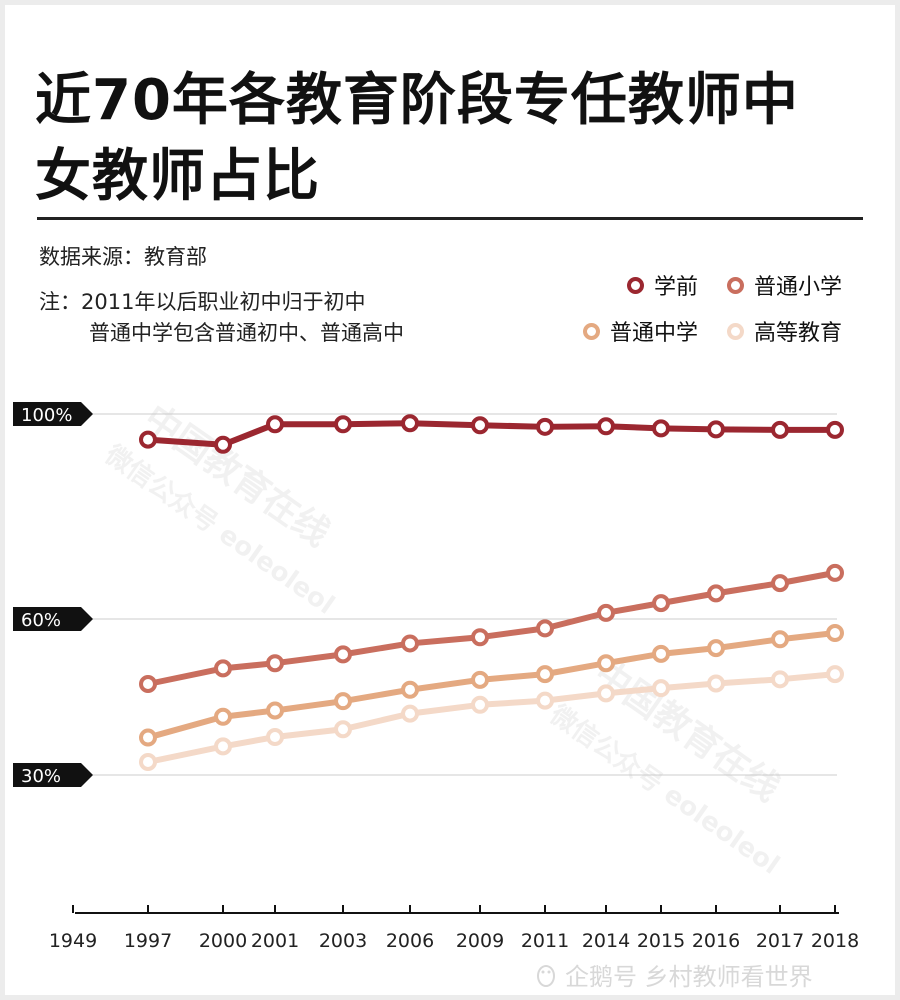  What do you see at coordinates (41, 776) in the screenshot?
I see `y-tick-label: 30%` at bounding box center [41, 776].